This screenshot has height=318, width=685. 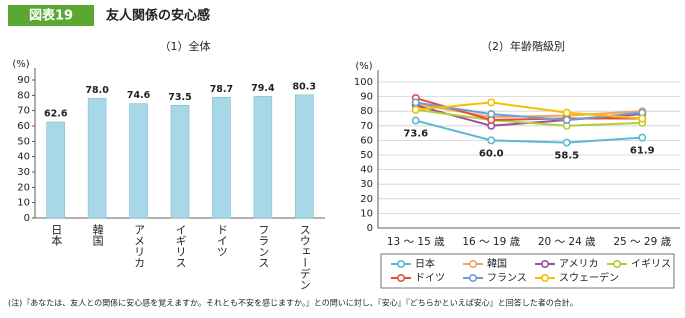 What do you see at coordinates (221, 240) in the screenshot?
I see `x-tick-label: ドイツ` at bounding box center [221, 240].